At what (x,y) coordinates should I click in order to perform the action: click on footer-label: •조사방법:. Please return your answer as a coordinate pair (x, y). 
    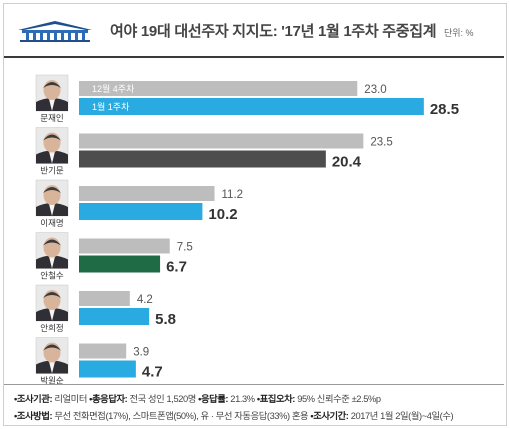
    Looking at the image, I should click on (33, 416).